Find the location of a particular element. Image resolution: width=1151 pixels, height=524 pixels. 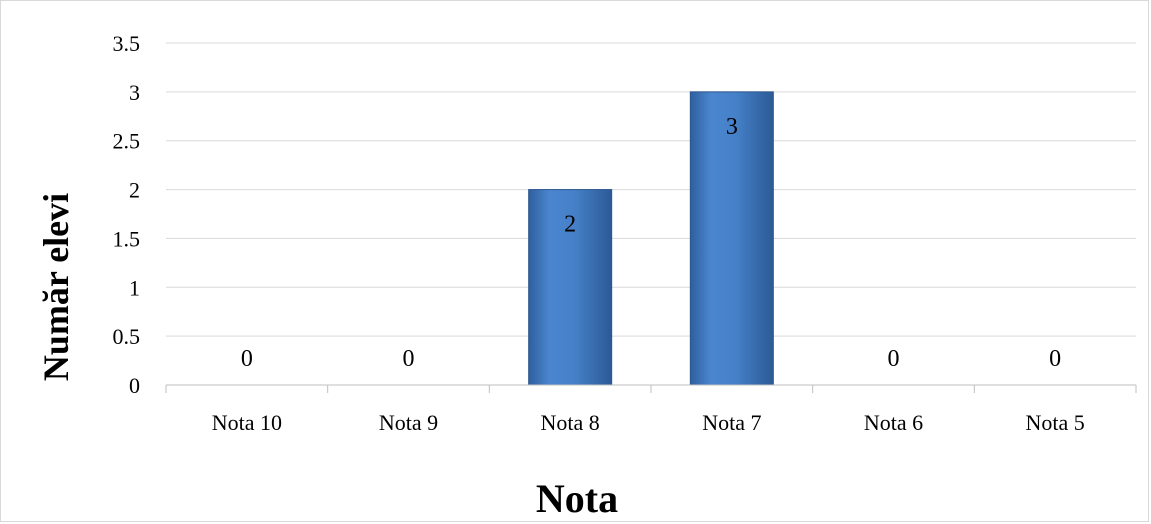

y-tick-label: 0.5 is located at coordinates (127, 336).